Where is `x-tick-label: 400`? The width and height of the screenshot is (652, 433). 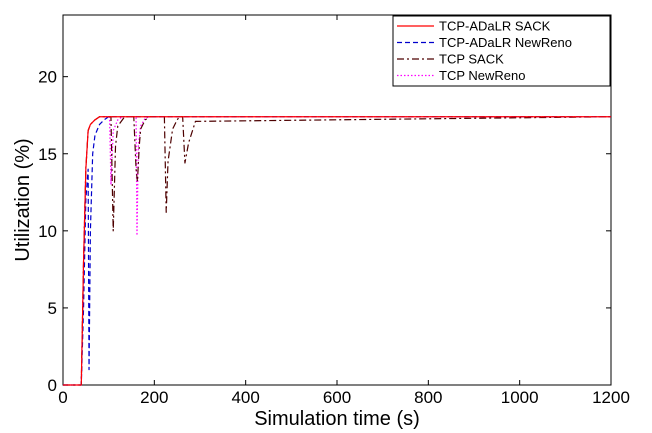
x-tick-label: 400 is located at coordinates (245, 397).